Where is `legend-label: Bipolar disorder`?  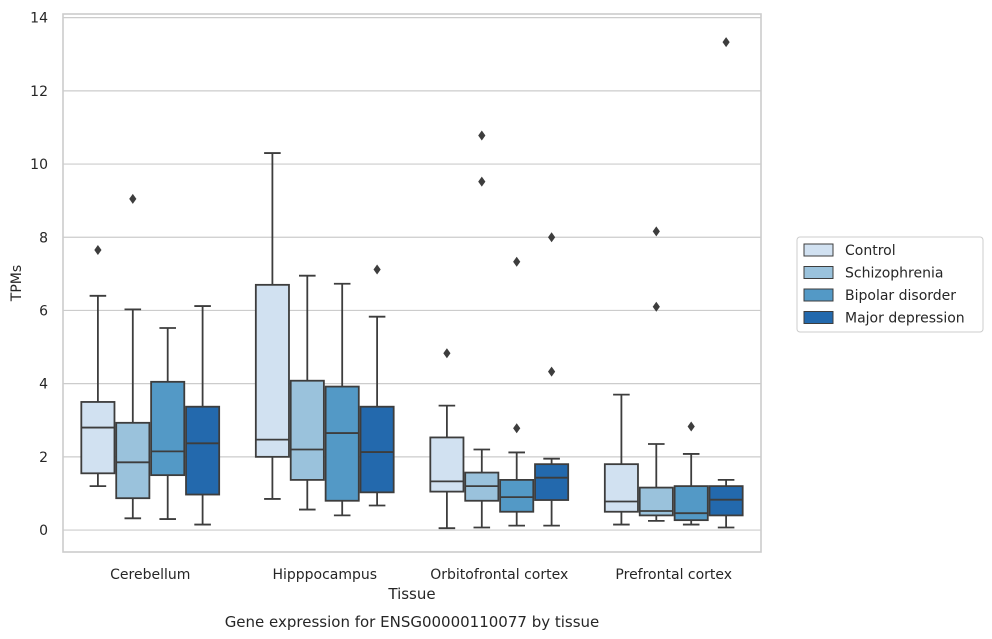 legend-label: Bipolar disorder is located at coordinates (900, 296).